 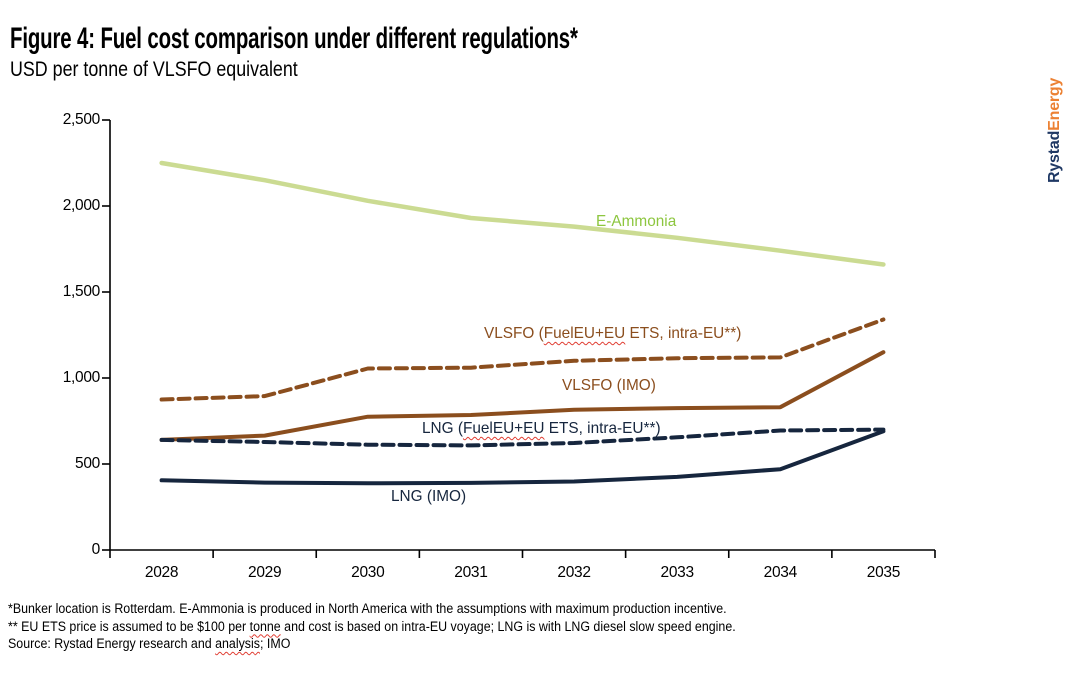 What do you see at coordinates (522, 213) in the screenshot?
I see `series-line-e-ammonia` at bounding box center [522, 213].